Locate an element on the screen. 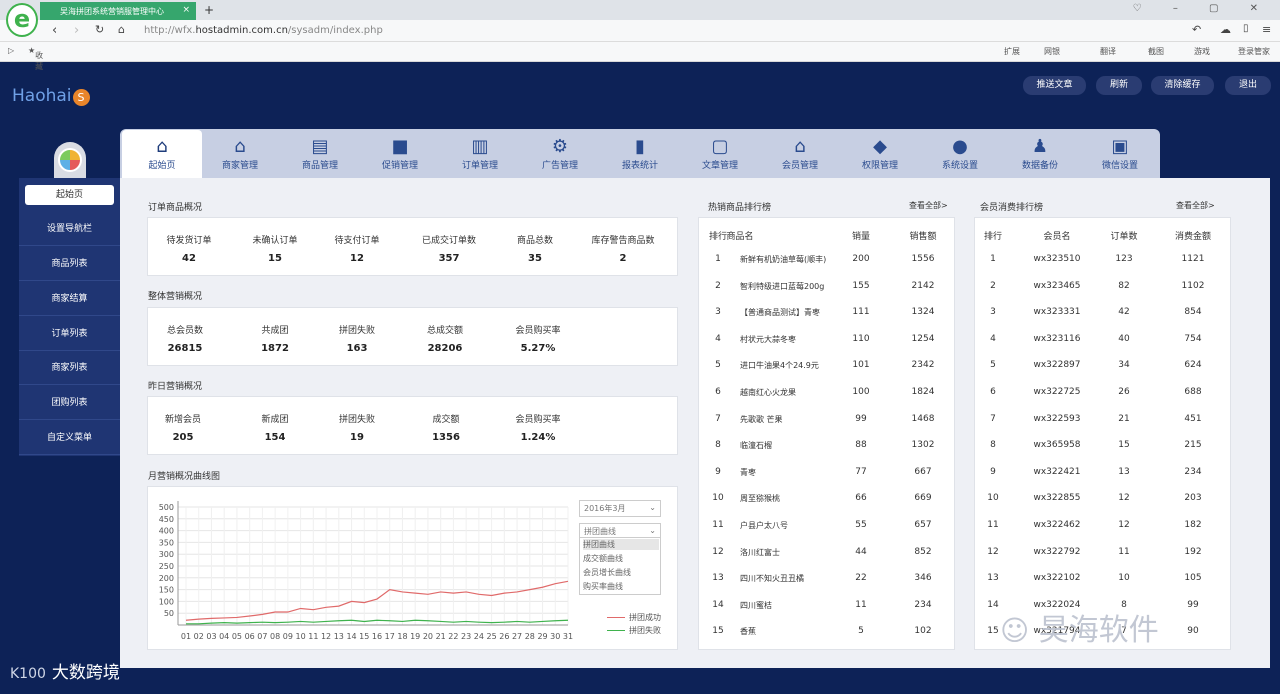 The width and height of the screenshot is (1280, 694). module-home: ⌂ 起始页 is located at coordinates (162, 154).